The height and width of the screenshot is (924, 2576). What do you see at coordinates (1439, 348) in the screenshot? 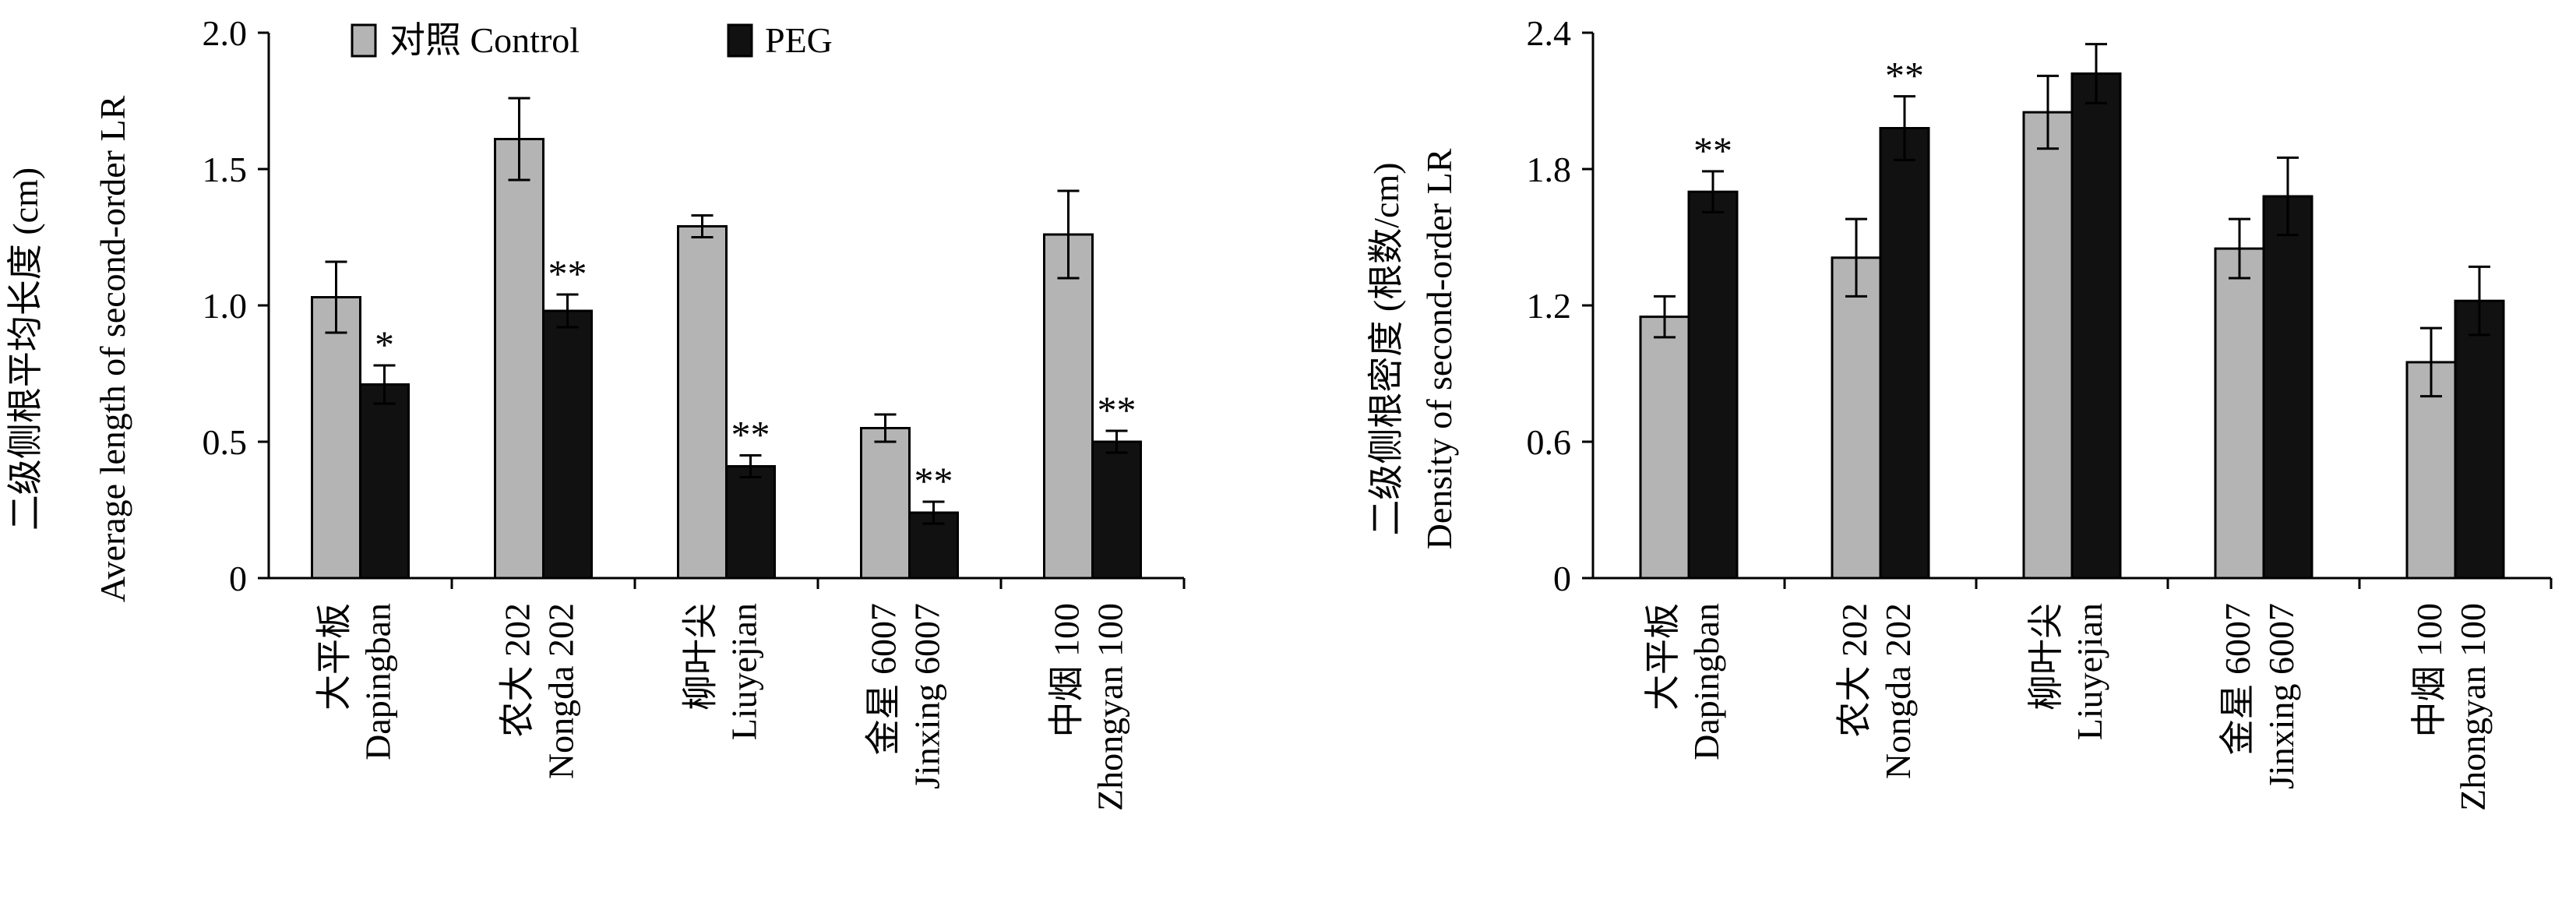
I see `y-axis-title-en: Density of second-order LR` at bounding box center [1439, 348].